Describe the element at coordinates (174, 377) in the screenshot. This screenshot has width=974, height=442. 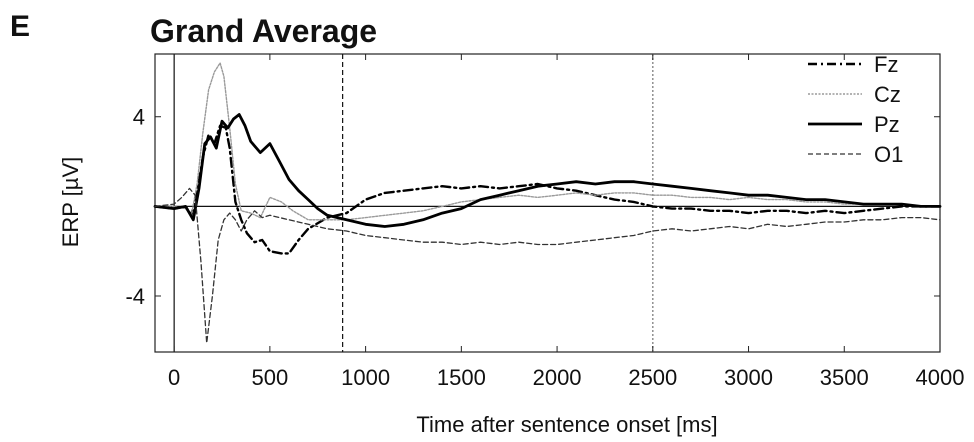
I see `x-tick-label: 0` at that location.